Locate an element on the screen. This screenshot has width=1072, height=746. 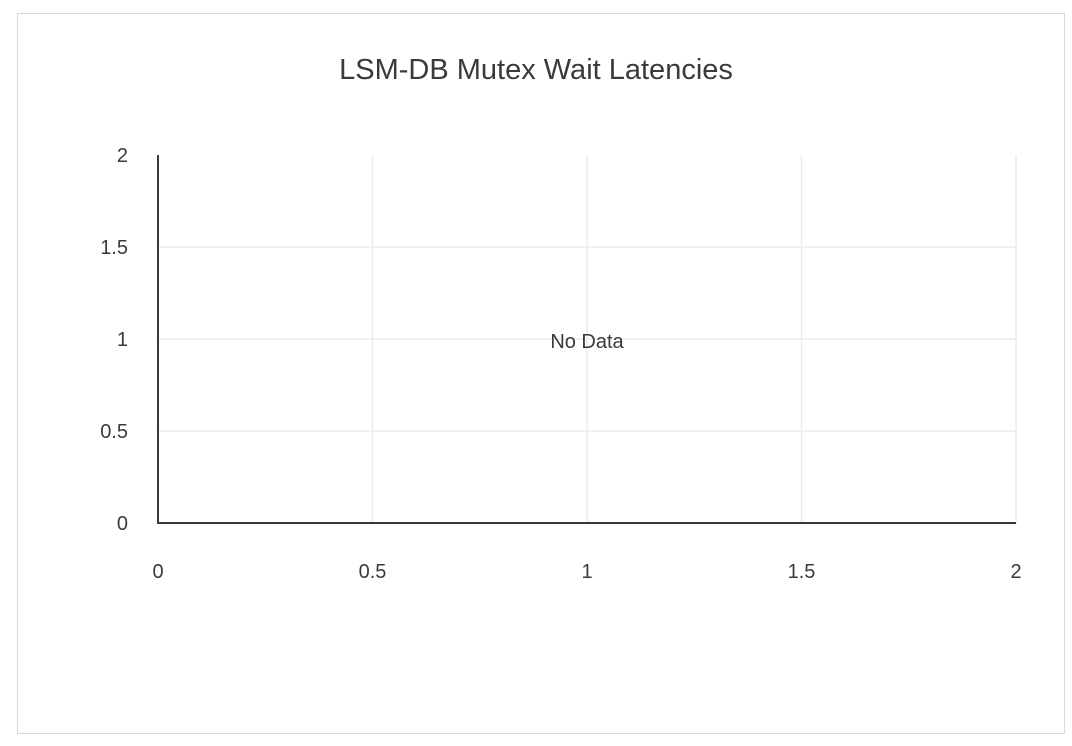
y-tick-label: 0 is located at coordinates (122, 524).